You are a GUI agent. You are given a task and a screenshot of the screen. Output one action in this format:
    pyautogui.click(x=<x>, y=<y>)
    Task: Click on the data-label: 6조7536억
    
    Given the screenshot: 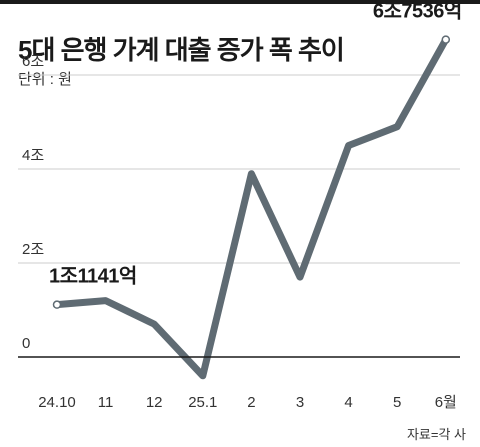 What is the action you would take?
    pyautogui.click(x=417, y=11)
    